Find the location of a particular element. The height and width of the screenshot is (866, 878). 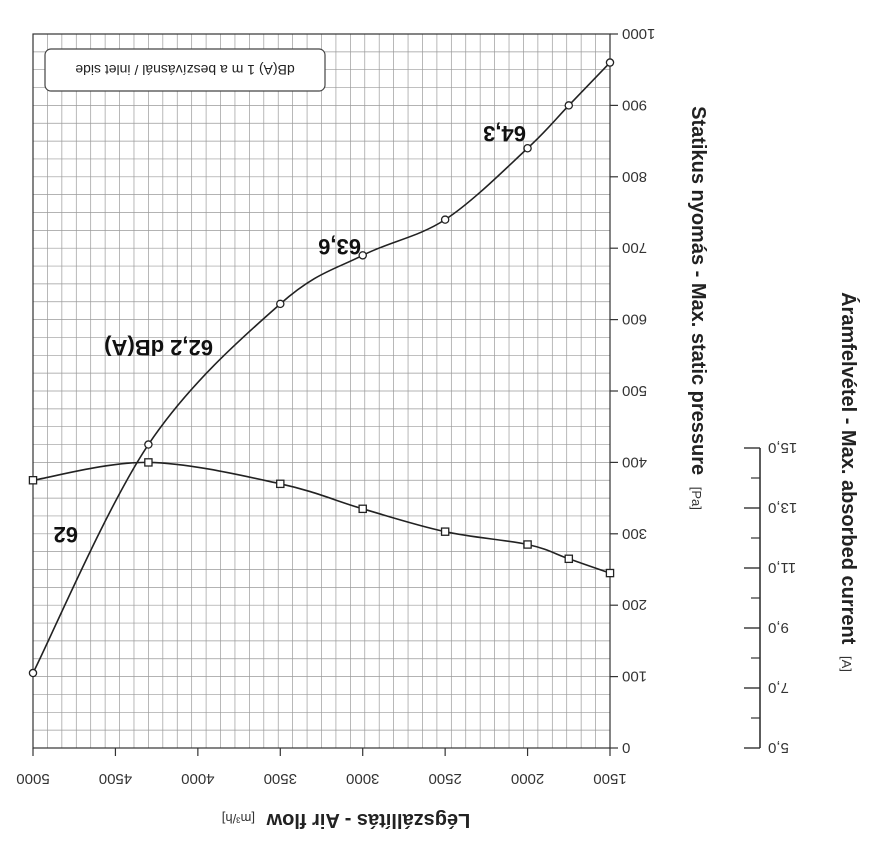

current-tick-label: 11,0 is located at coordinates (782, 567).